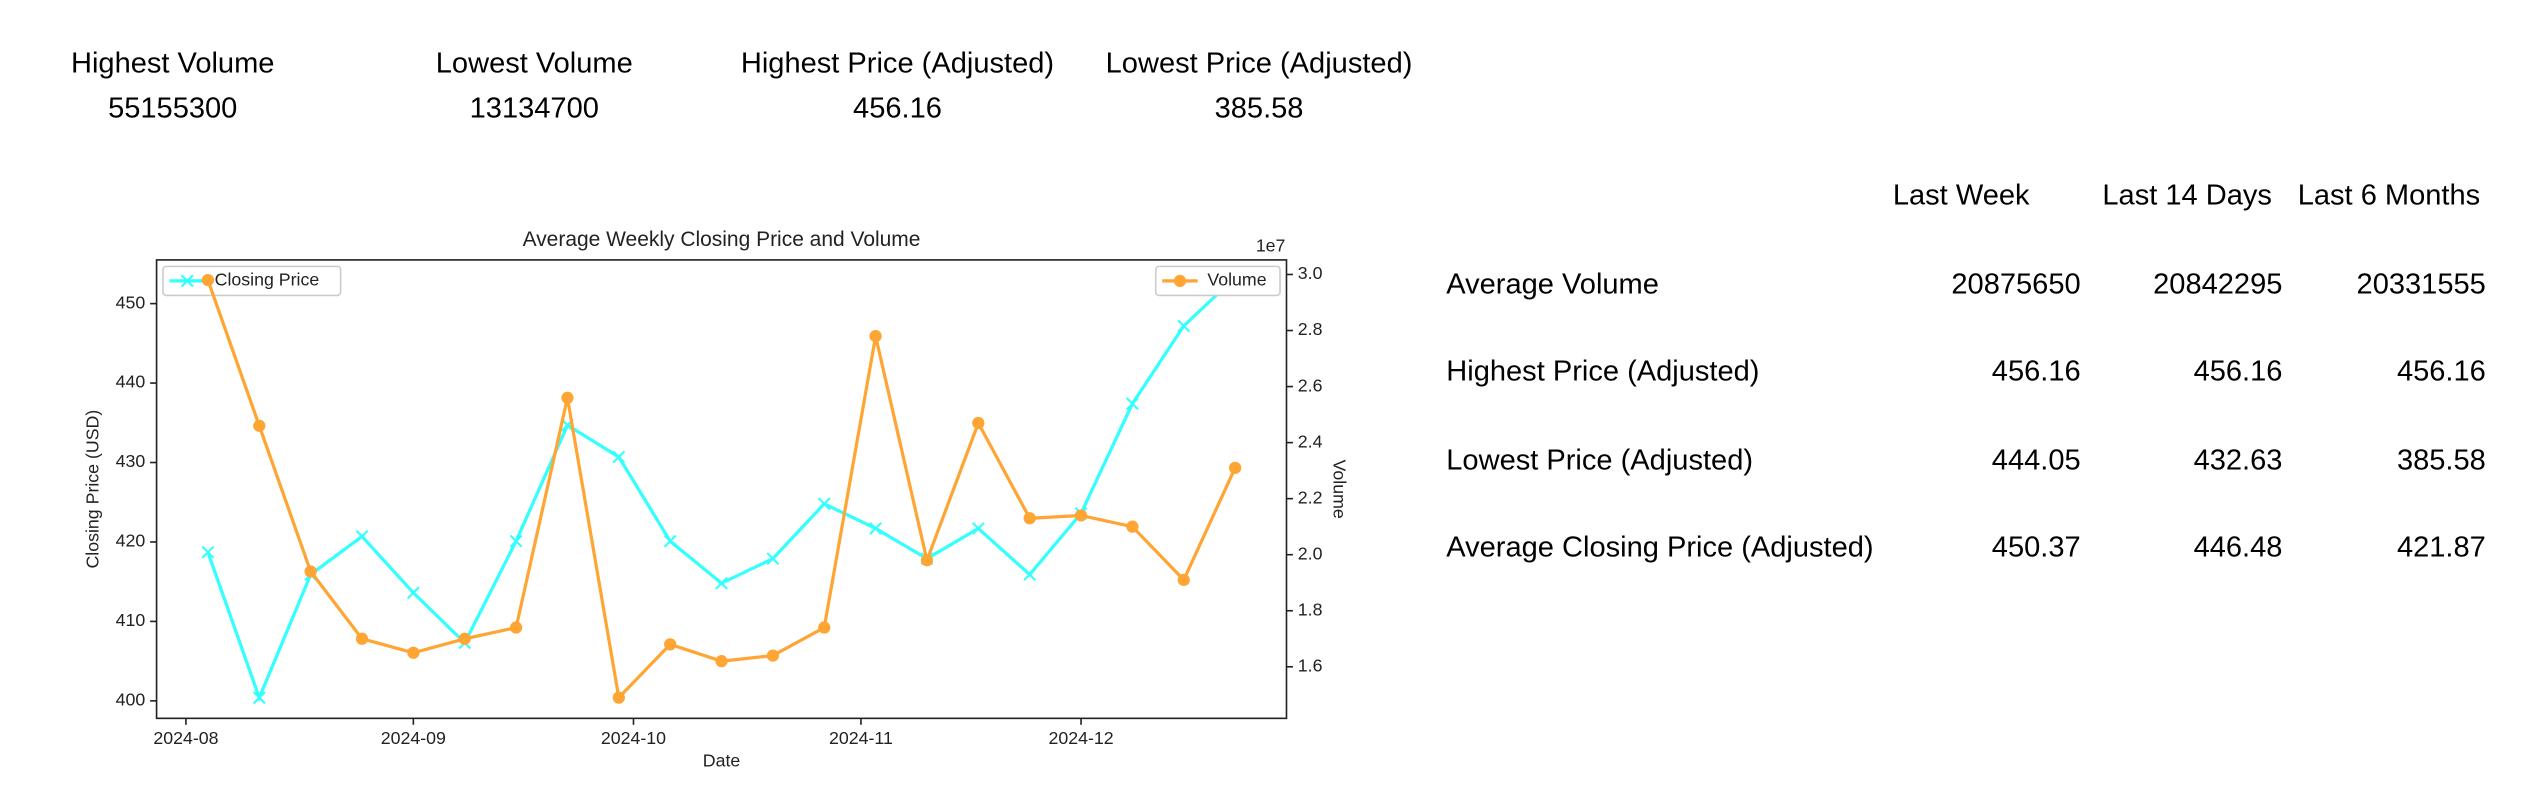  I want to click on cell: 444.05, so click(2036, 460).